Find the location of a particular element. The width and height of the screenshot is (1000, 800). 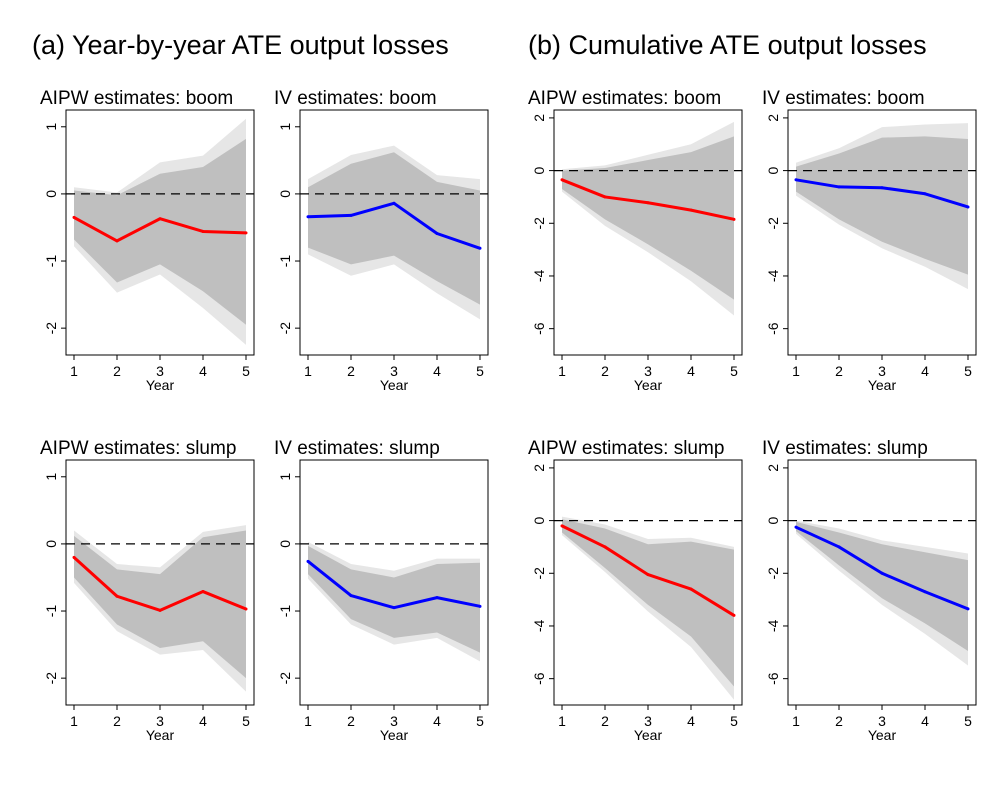

chart-iv-slump-cumulative: IV estimates: slump 2 0 -2 -4 -6 1 2 3 4 5 Year is located at coordinates (869, 590).